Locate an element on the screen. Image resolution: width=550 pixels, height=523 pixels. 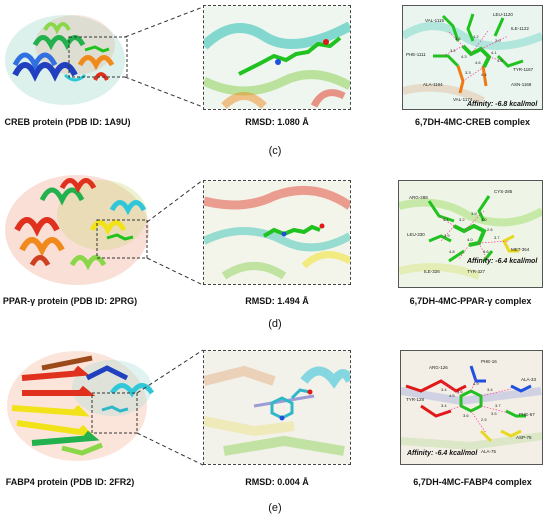
residue-label: PHE-57 is located at coordinates (527, 414).